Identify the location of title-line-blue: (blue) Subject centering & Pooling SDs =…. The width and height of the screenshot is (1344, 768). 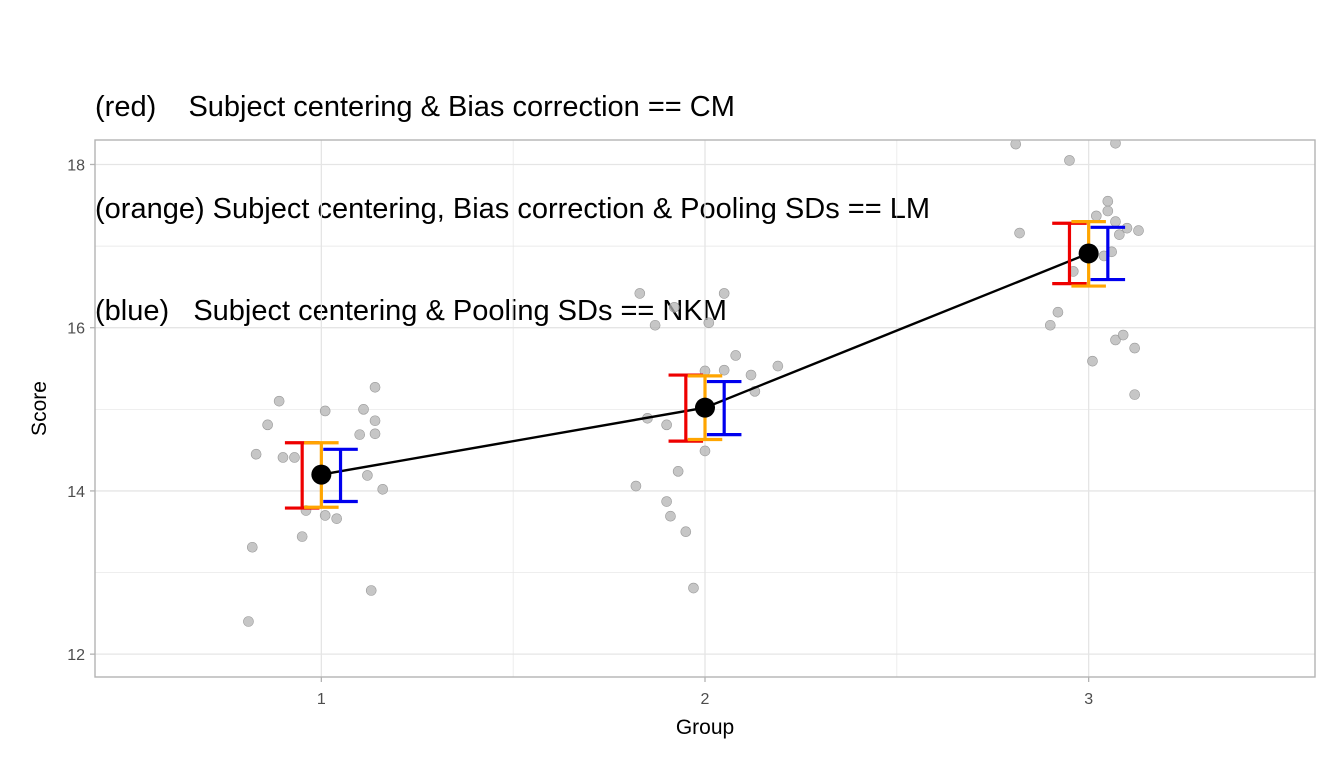
(411, 311).